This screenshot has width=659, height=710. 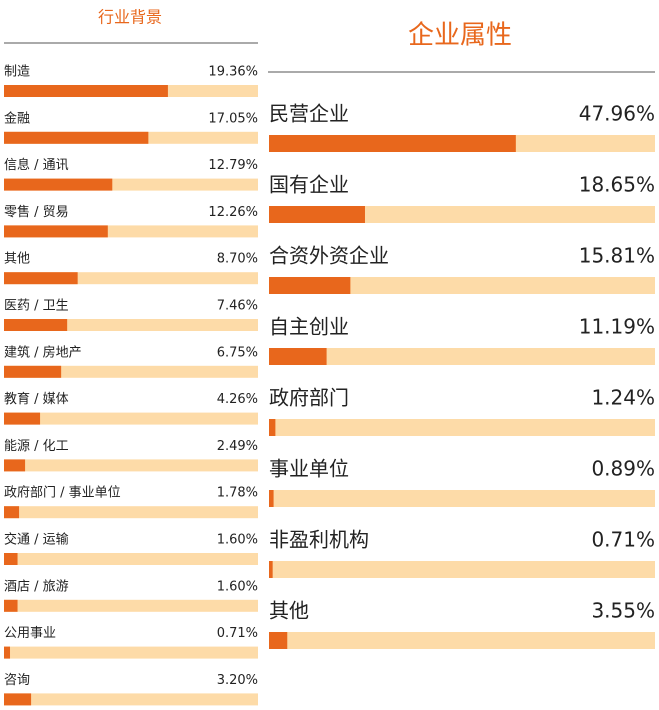 I want to click on value-label: 3.20%, so click(x=237, y=680).